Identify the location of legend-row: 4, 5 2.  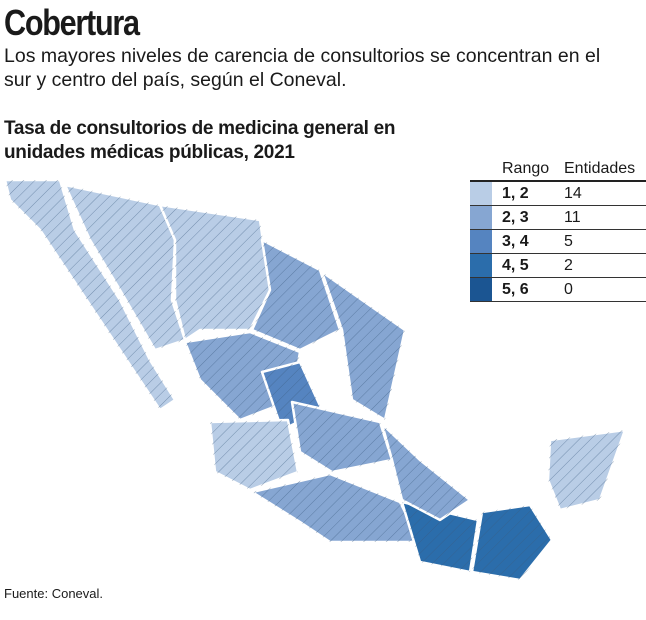
(558, 266).